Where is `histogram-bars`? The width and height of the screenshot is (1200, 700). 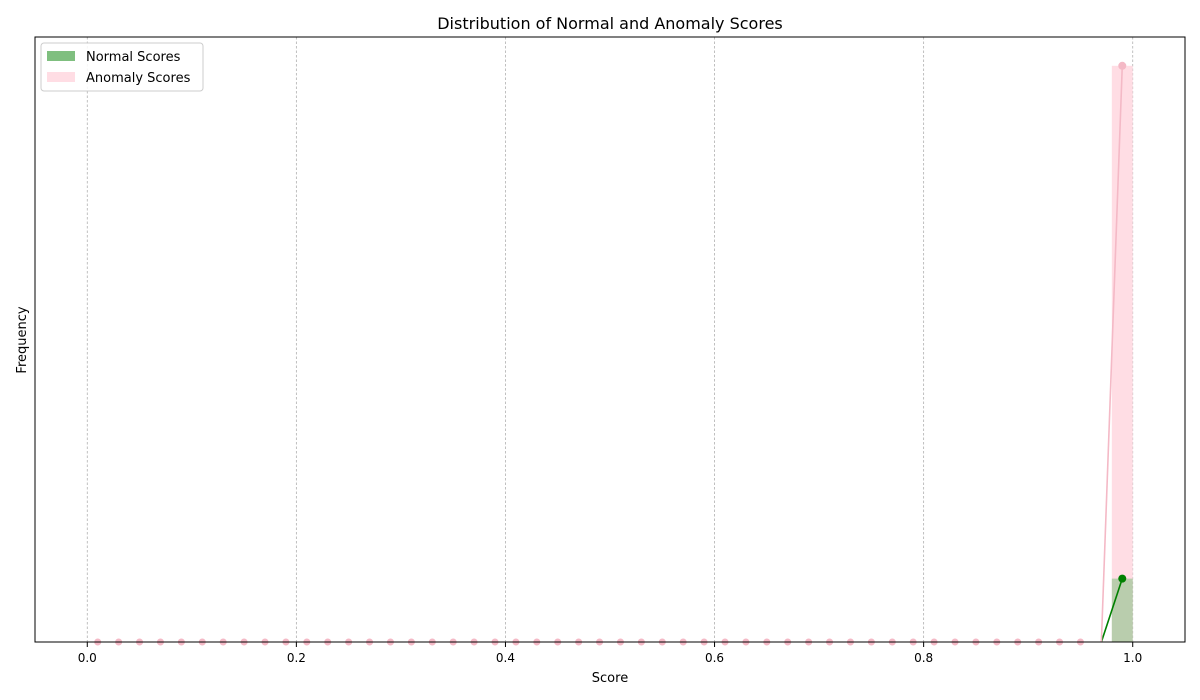
histogram-bars is located at coordinates (1122, 354).